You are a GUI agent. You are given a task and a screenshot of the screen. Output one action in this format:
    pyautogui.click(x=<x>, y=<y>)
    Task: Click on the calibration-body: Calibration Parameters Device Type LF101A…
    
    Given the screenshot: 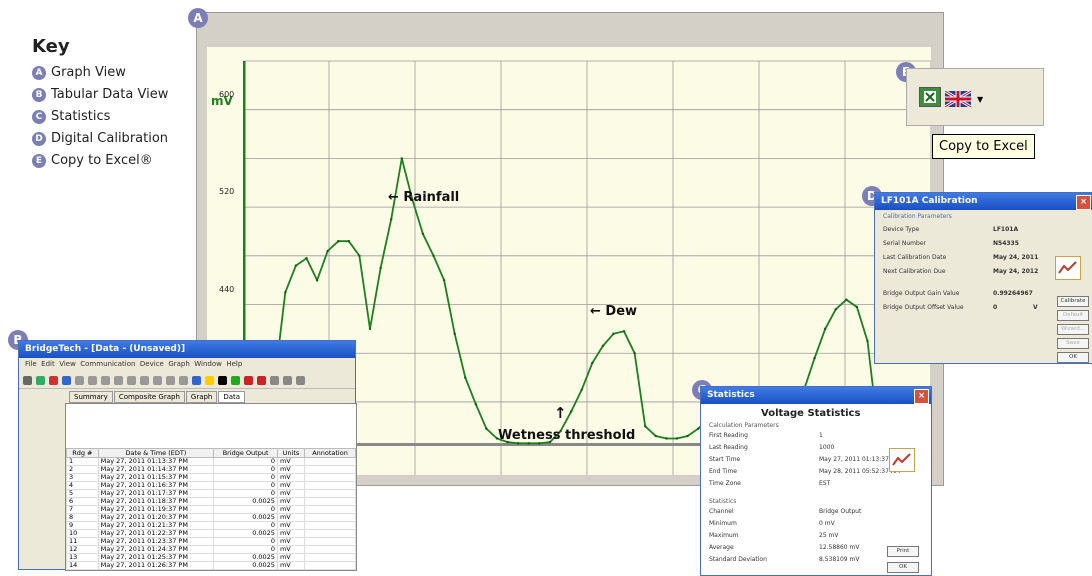 What is the action you would take?
    pyautogui.click(x=983, y=286)
    